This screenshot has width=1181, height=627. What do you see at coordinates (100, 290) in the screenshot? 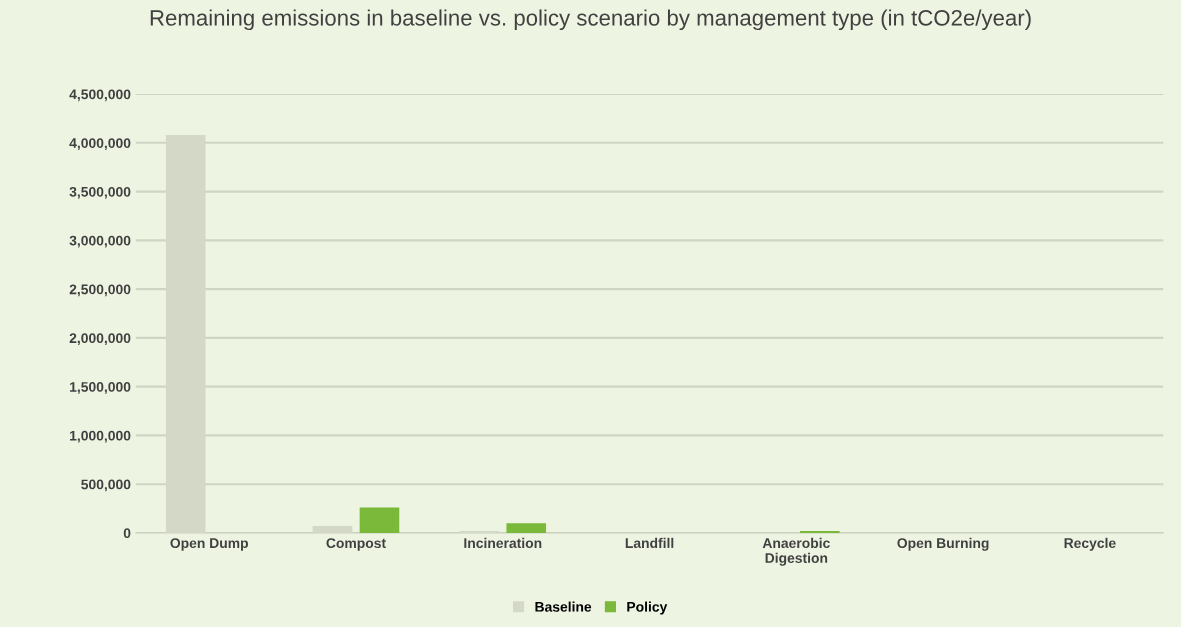
I see `y-tick-label: 2,500,000` at bounding box center [100, 290].